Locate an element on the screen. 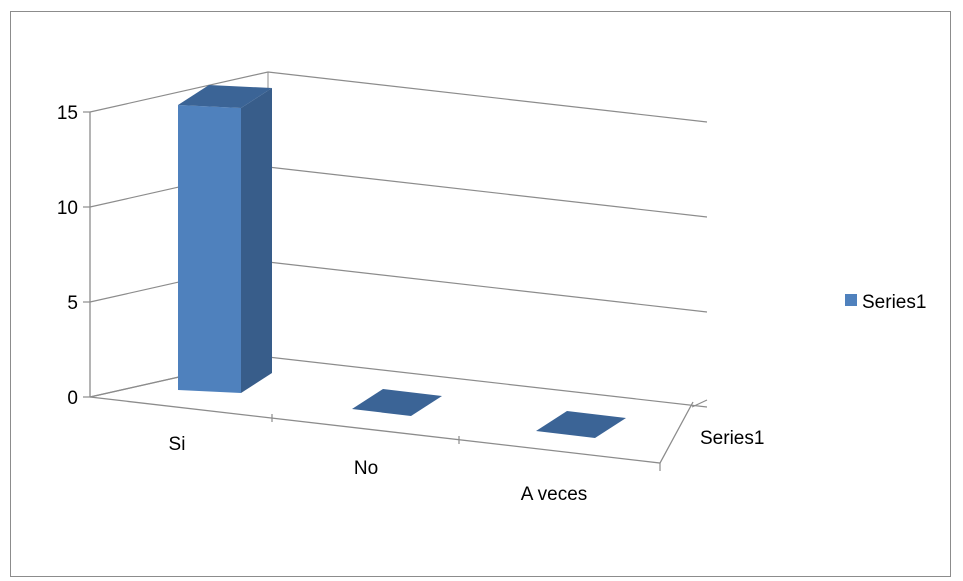 This screenshot has width=963, height=581. legend-label: Series1 is located at coordinates (894, 302).